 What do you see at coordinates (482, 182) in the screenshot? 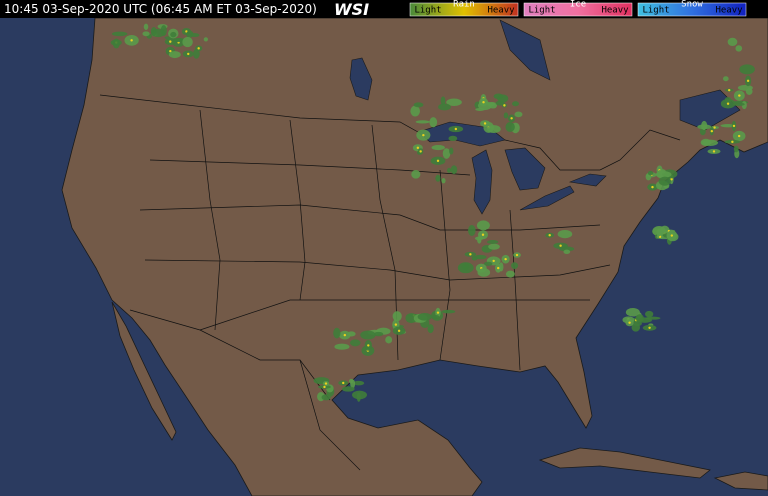
I see `lake-michigan` at bounding box center [482, 182].